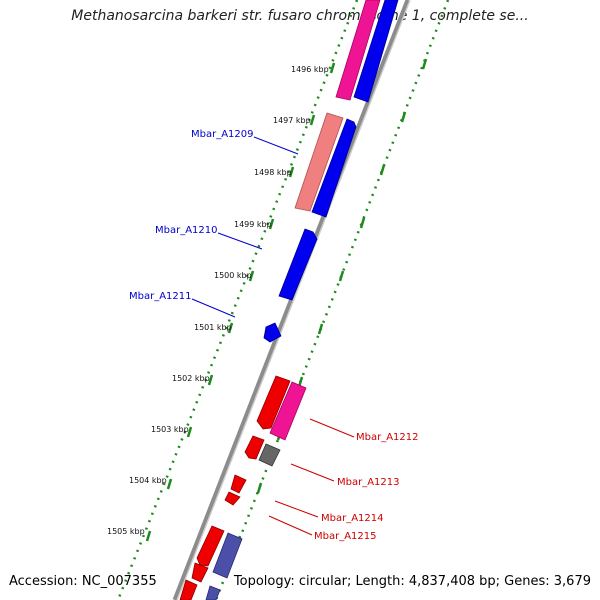 The height and width of the screenshot is (600, 600). What do you see at coordinates (191, 378) in the screenshot?
I see `tick-label: 1502 kbp` at bounding box center [191, 378].